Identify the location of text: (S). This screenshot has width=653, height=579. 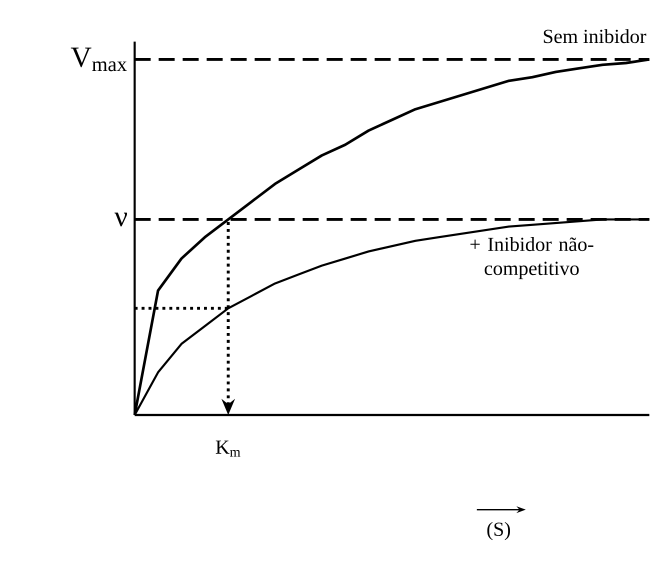
(498, 531).